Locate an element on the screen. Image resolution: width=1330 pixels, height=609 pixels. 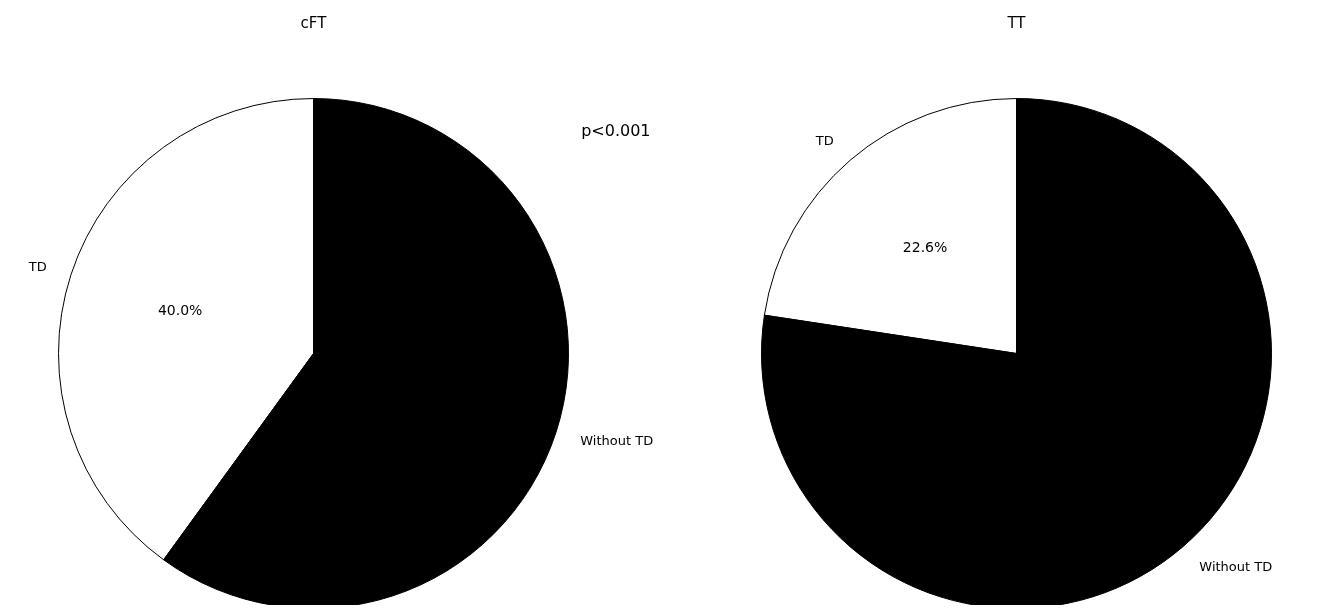
data-label: 40.0% is located at coordinates (180, 310).